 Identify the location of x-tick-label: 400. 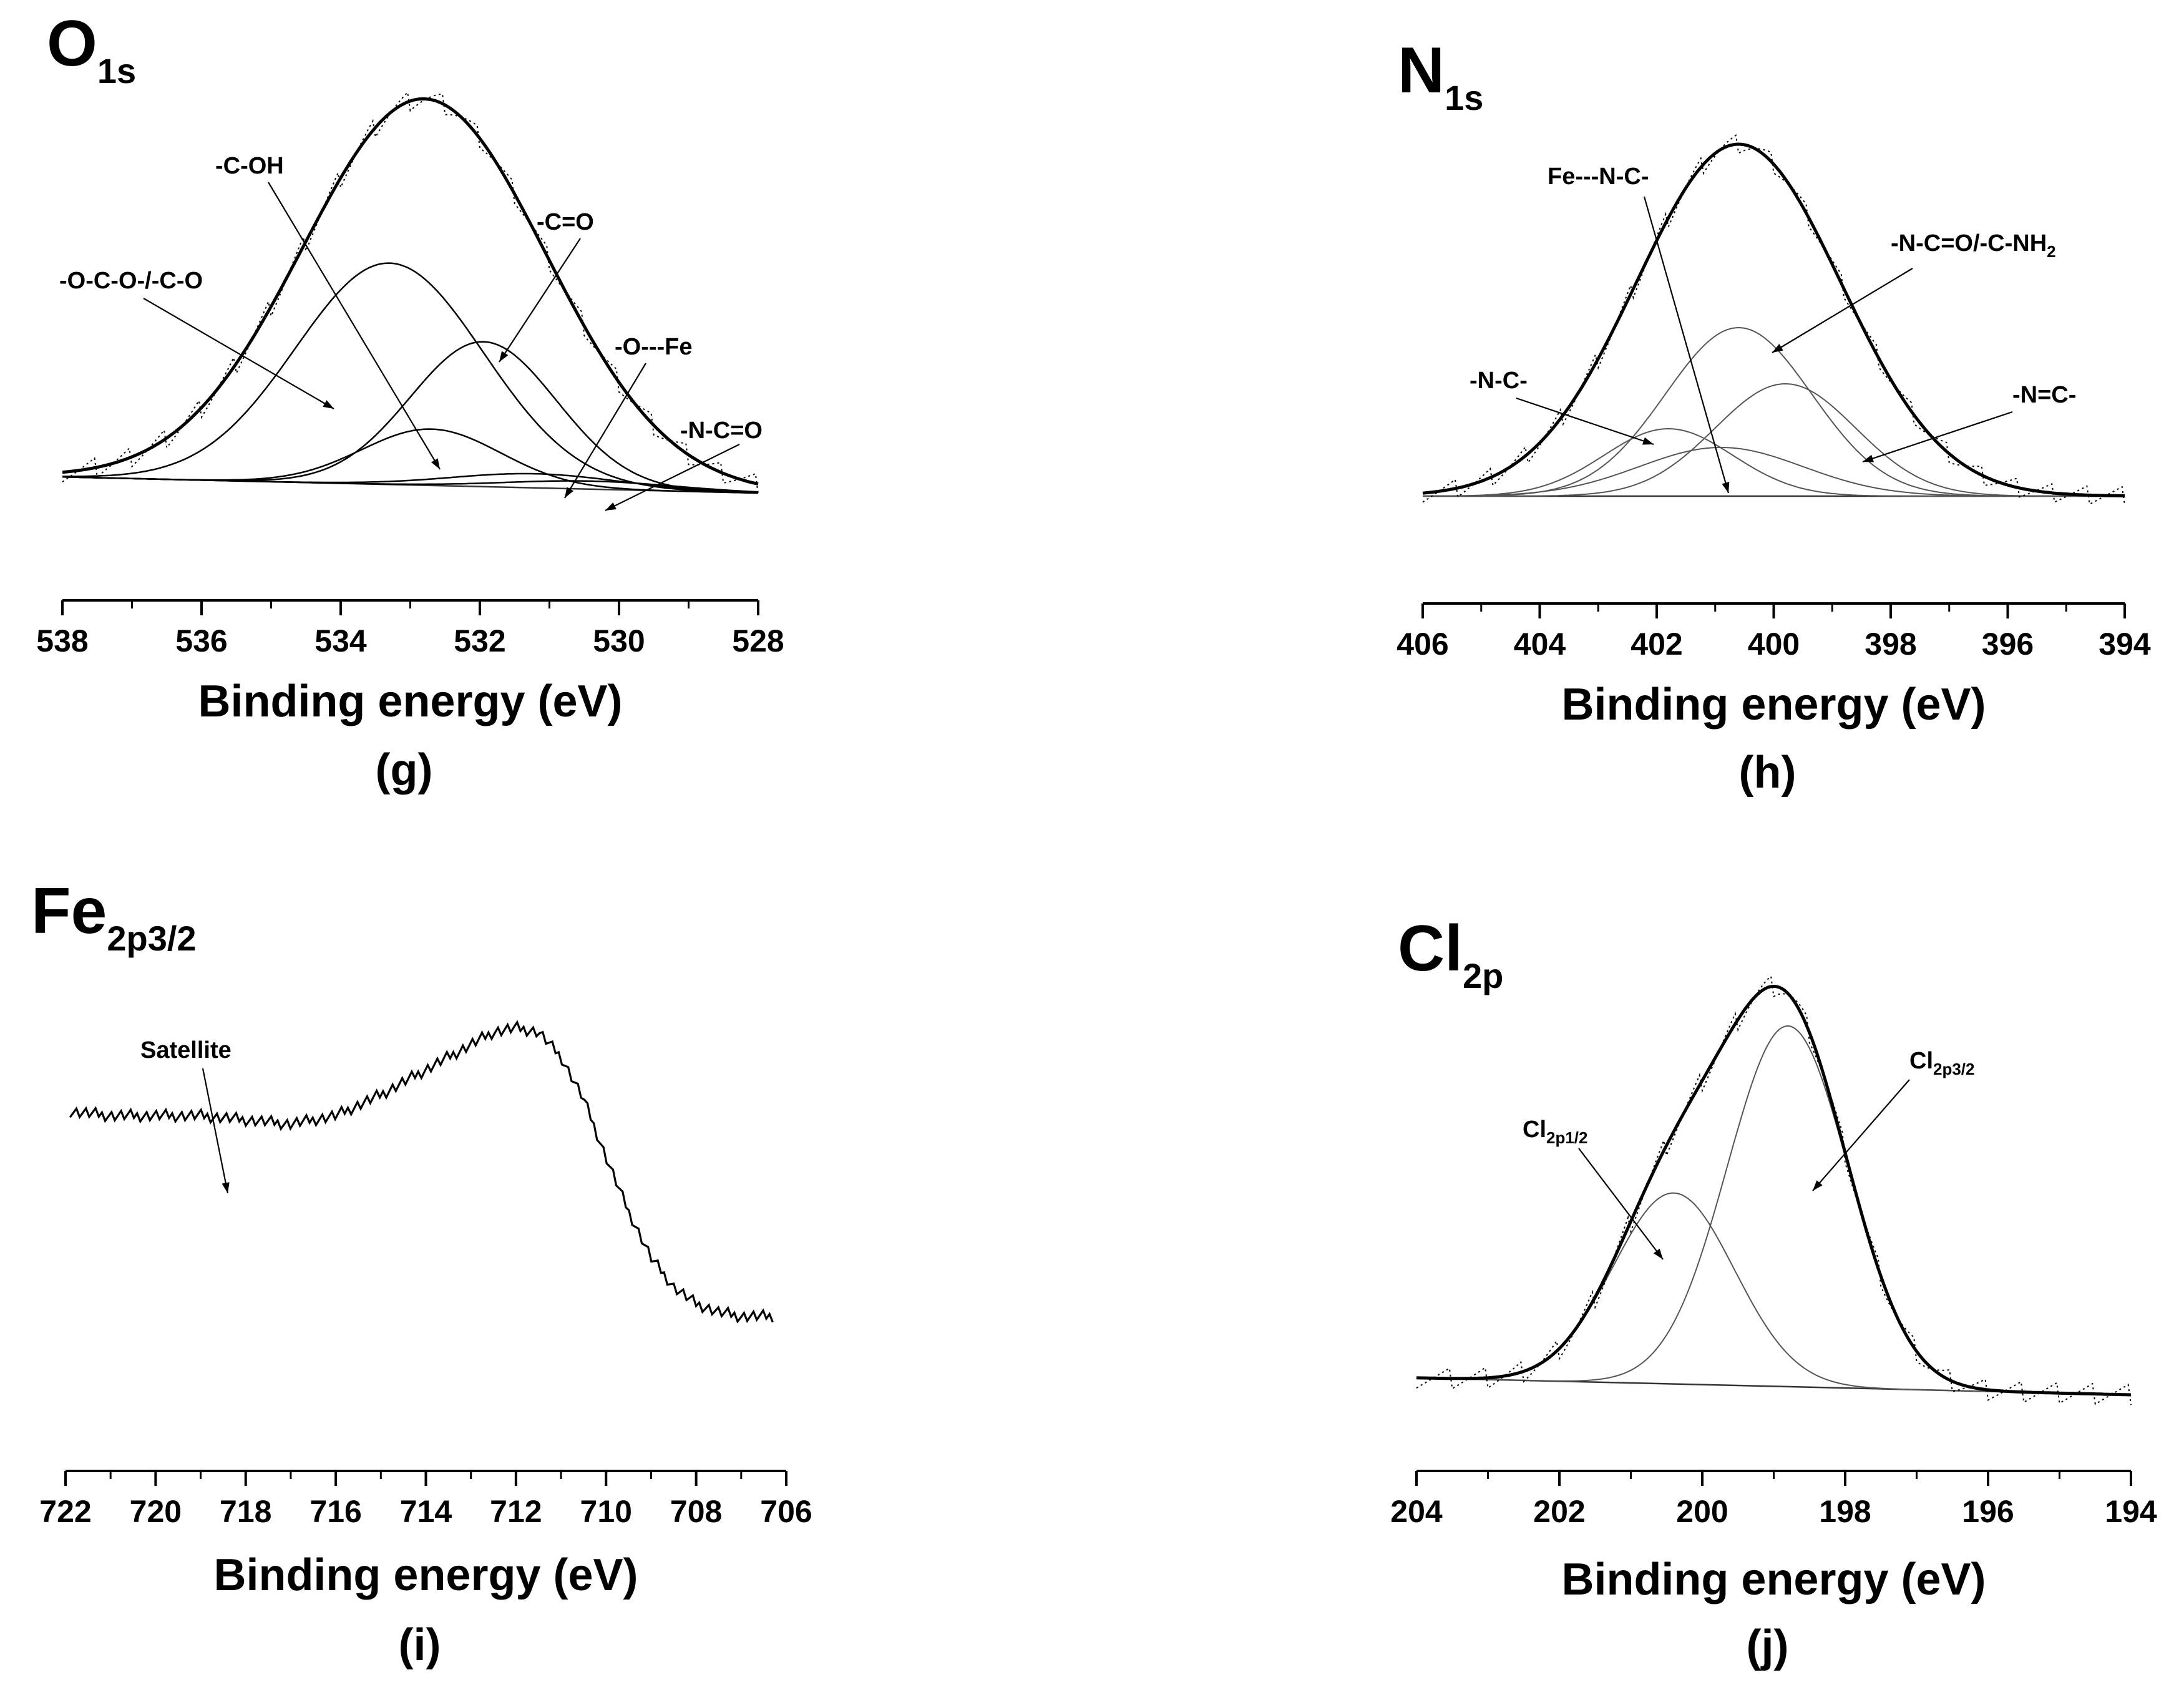
(1774, 644).